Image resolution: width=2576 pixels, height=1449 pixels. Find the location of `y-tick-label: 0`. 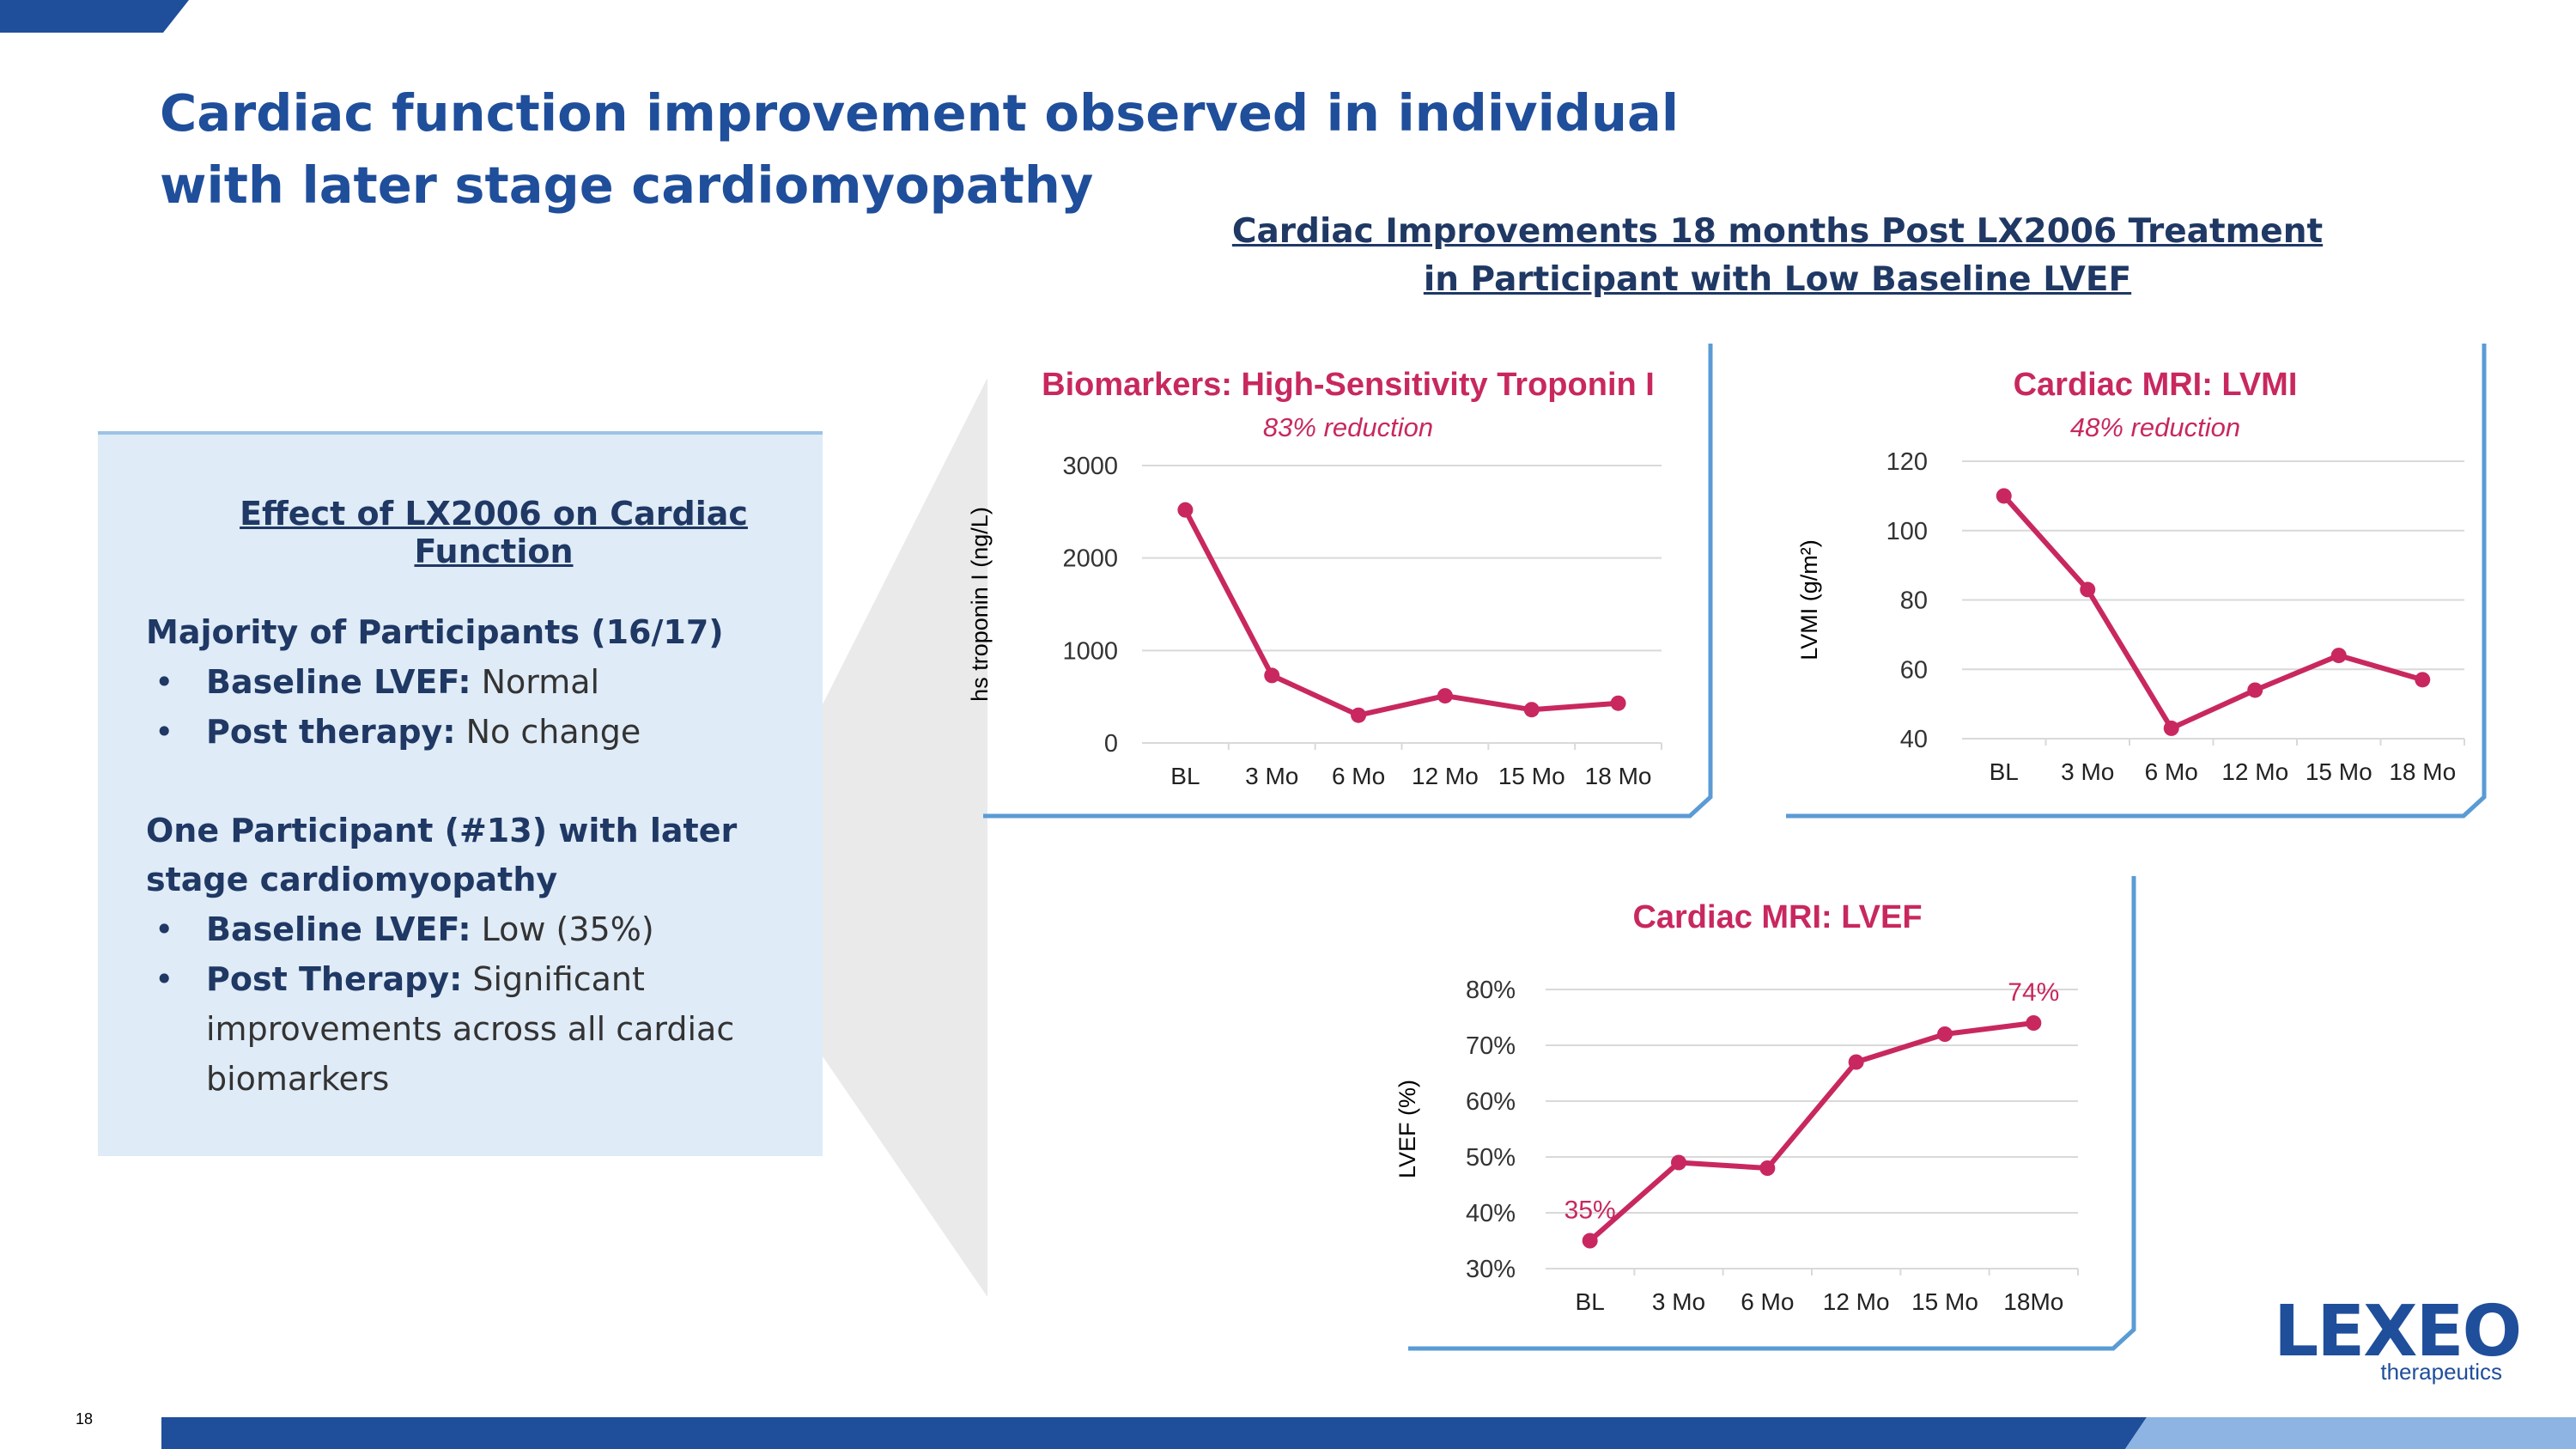

y-tick-label: 0 is located at coordinates (1111, 744).